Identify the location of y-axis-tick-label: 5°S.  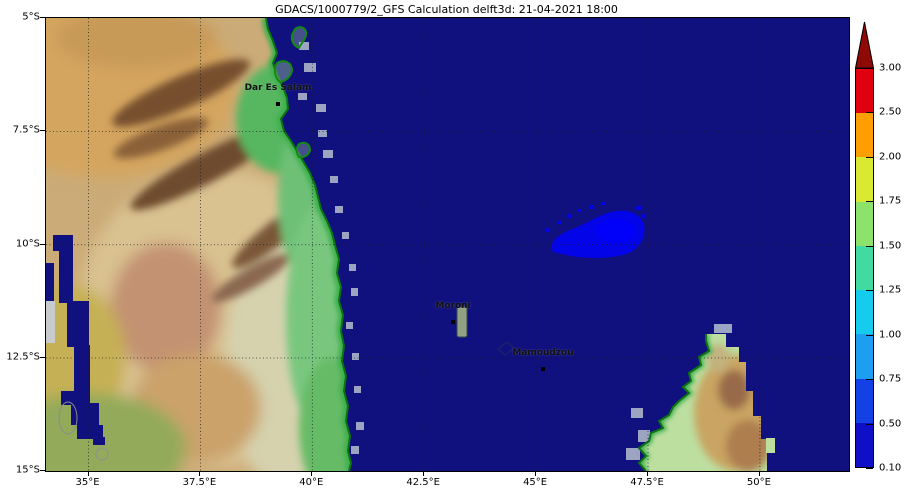
(31, 17).